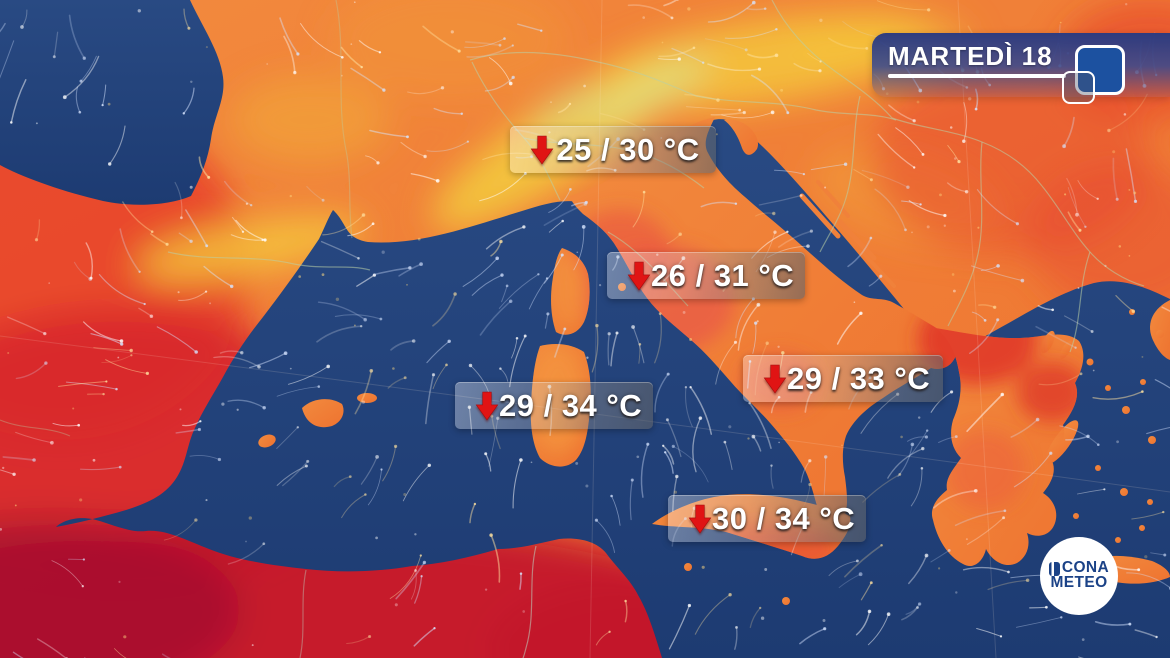 The image size is (1170, 658). Describe the element at coordinates (723, 275) in the screenshot. I see `temperature-range-text: 26 / 31 °C` at that location.